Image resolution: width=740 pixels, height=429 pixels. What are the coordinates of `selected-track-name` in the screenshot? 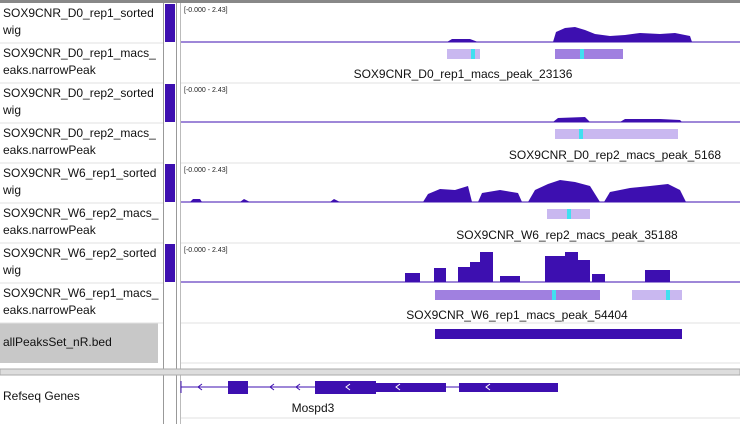 It's located at (79, 343).